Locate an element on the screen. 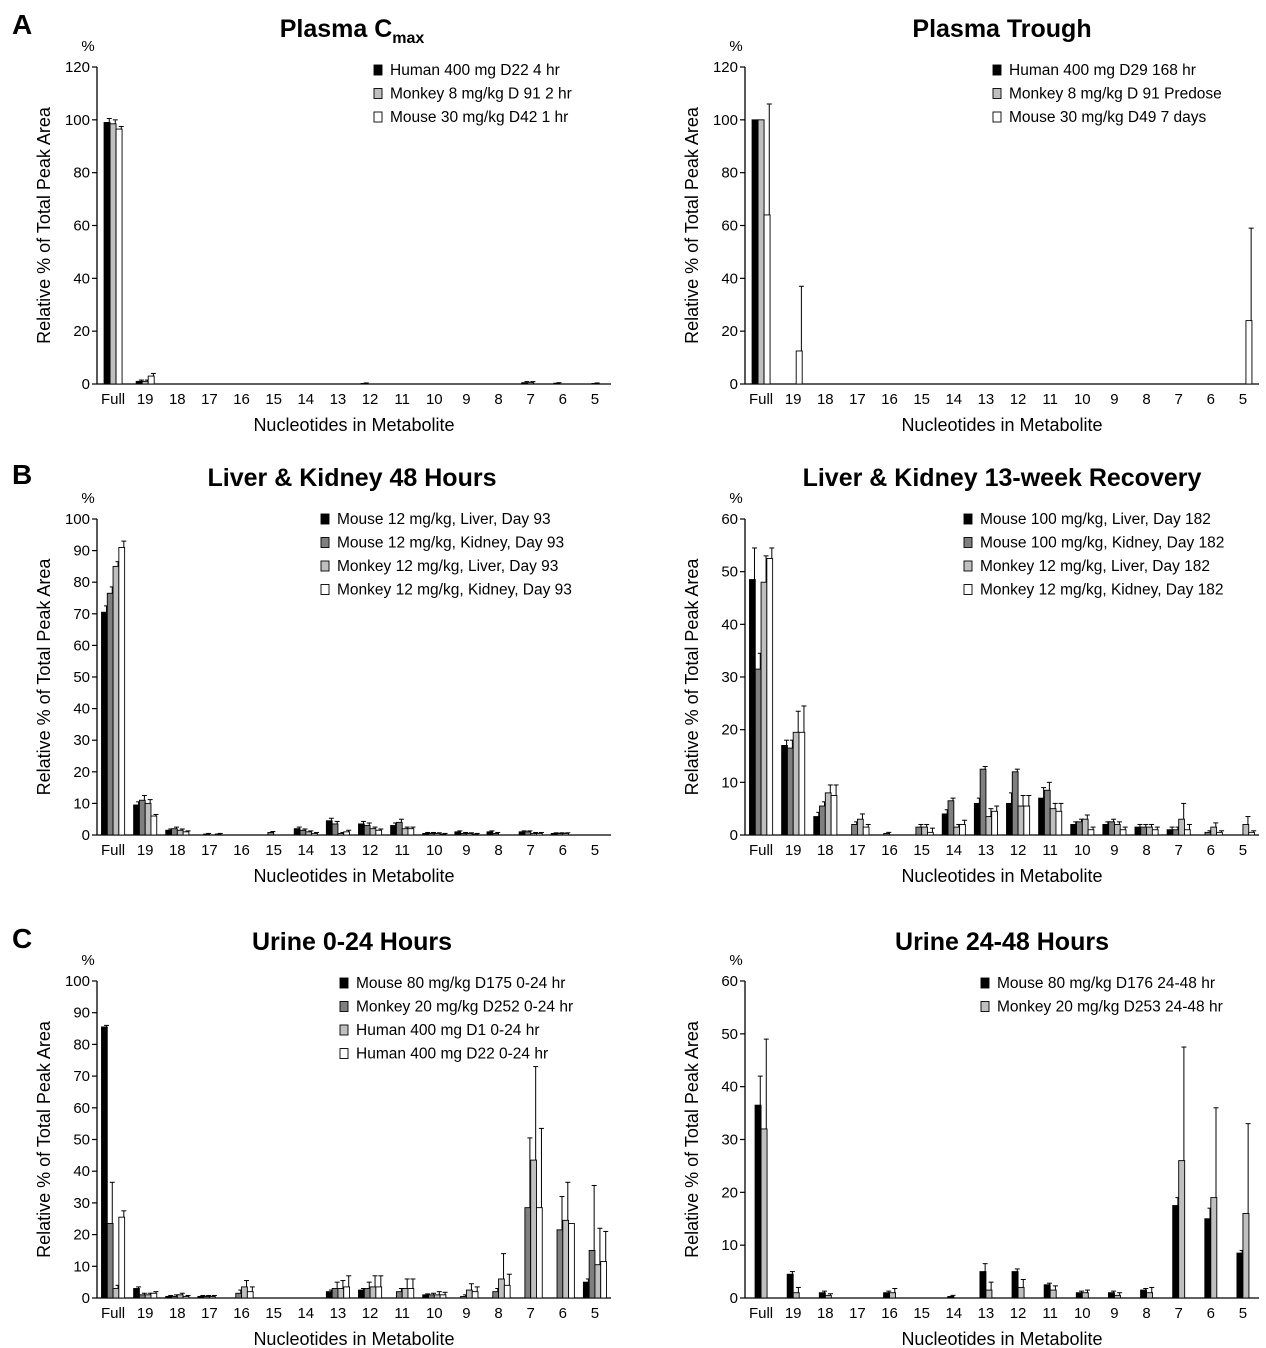  x-tick-label: 5 is located at coordinates (1243, 399).